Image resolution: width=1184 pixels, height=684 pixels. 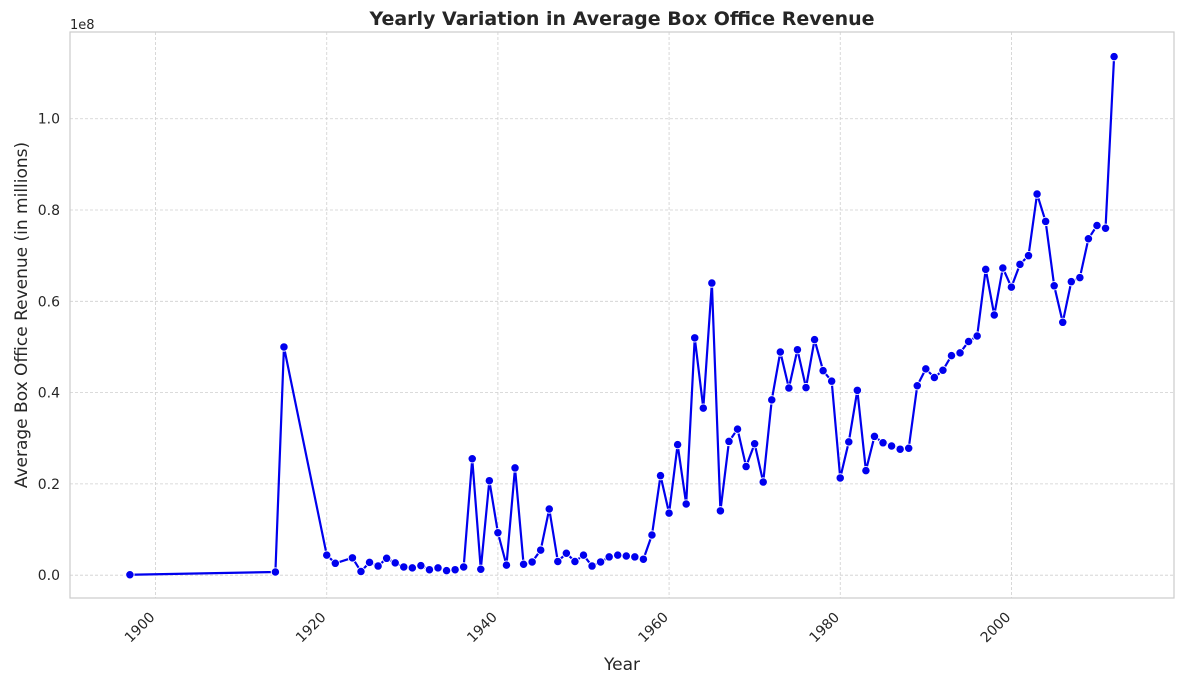 I want to click on y-axis-title: Average Box Office Revenue (in millions), so click(x=22, y=315).